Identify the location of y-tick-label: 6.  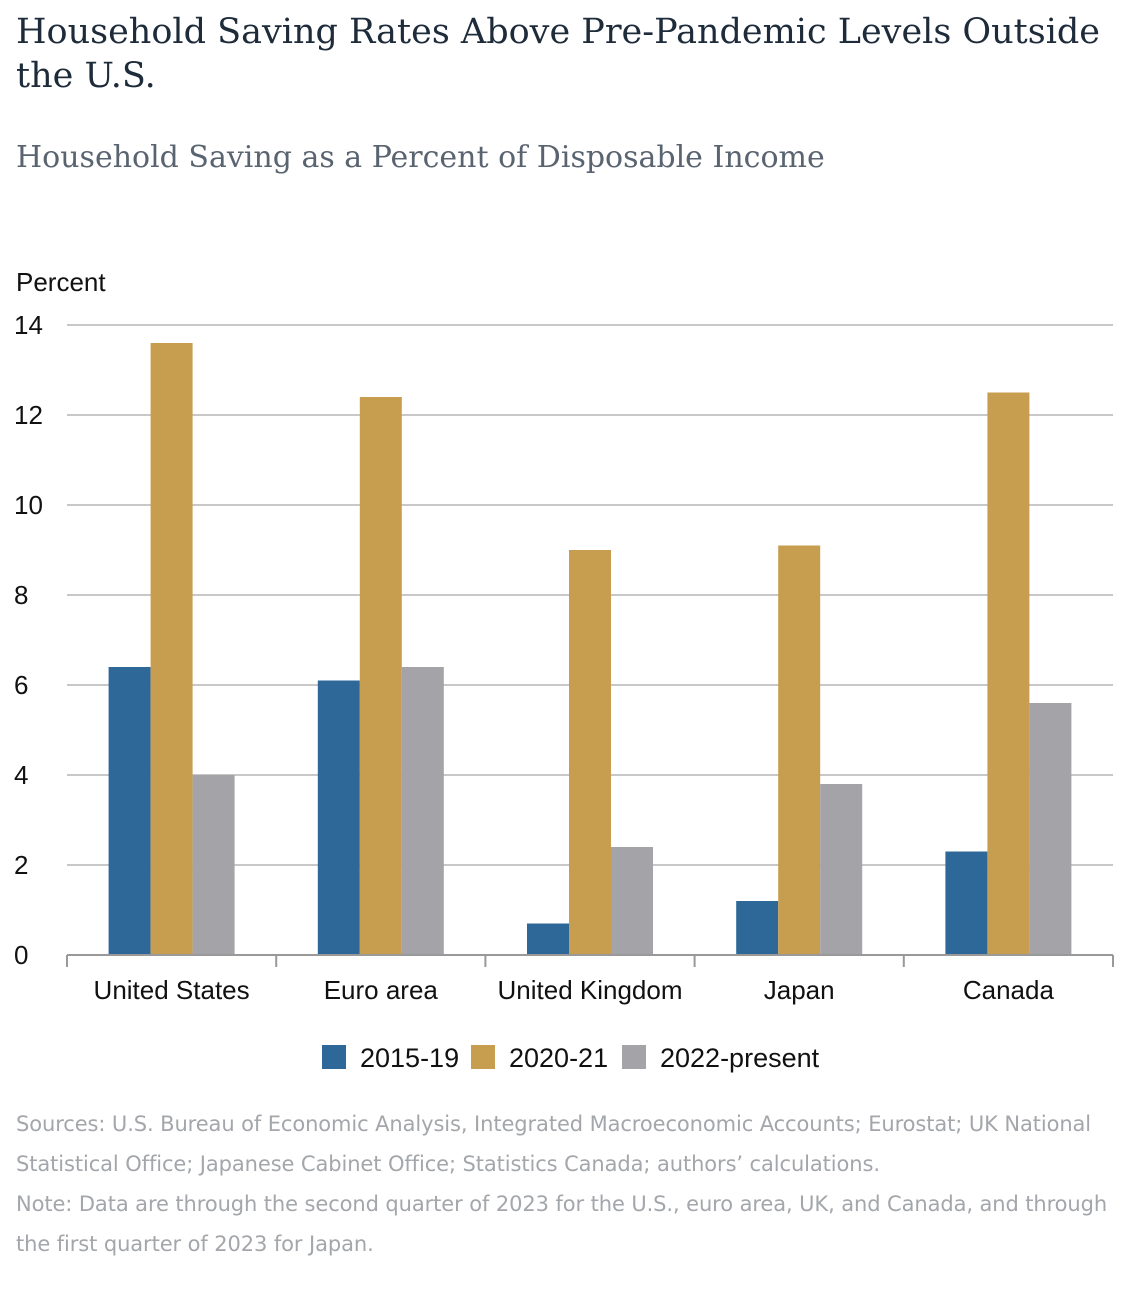
(21, 685).